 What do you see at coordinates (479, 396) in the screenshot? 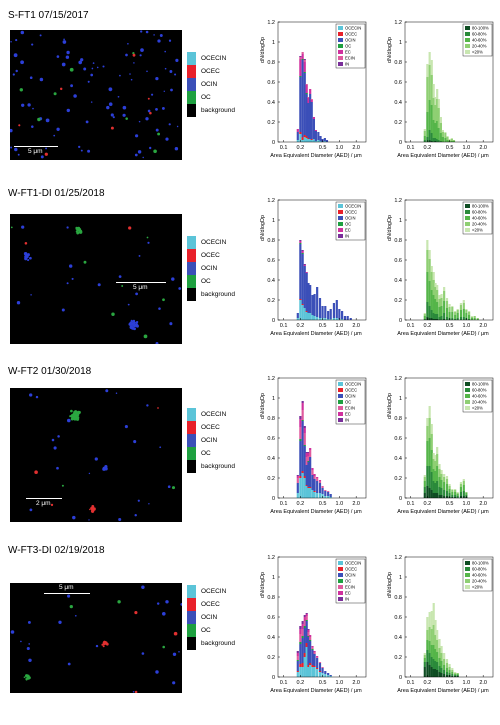
I see `legend-label: 40-60%` at bounding box center [479, 396].